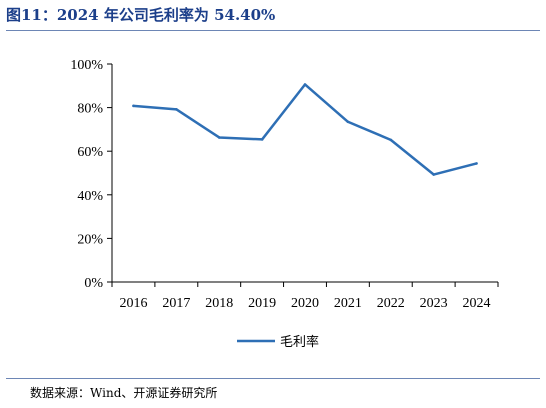 The height and width of the screenshot is (408, 546). What do you see at coordinates (93, 283) in the screenshot?
I see `y-tick-label: 0%` at bounding box center [93, 283].